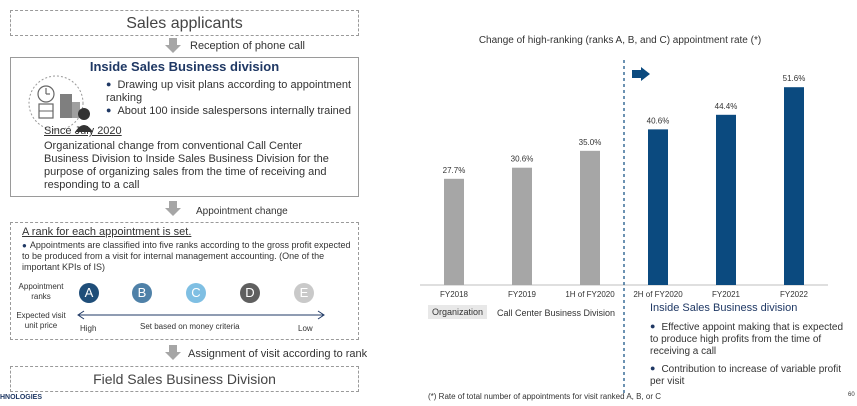  I want to click on double-arrow-icon, so click(201, 315).